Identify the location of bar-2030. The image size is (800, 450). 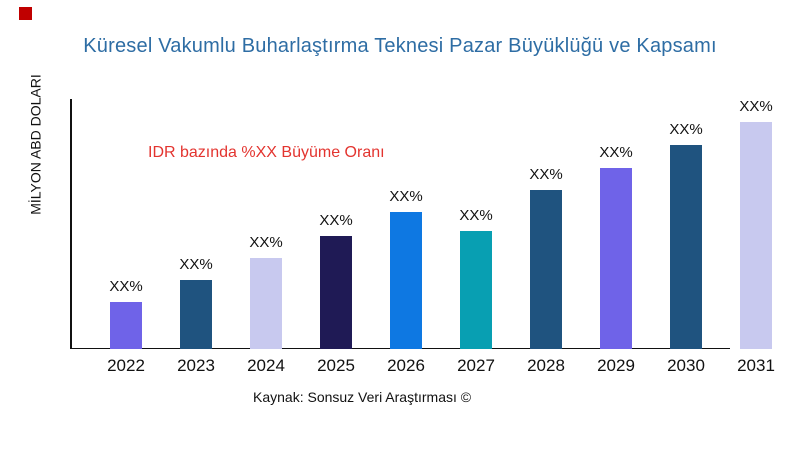
(686, 247).